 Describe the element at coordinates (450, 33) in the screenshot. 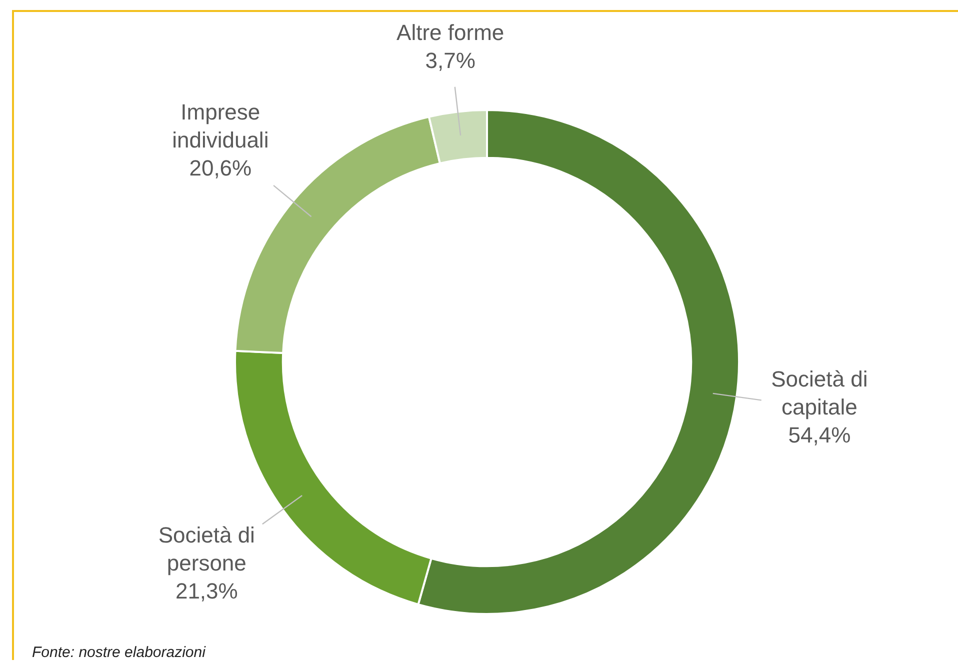

I see `slice-label: Altre forme` at that location.